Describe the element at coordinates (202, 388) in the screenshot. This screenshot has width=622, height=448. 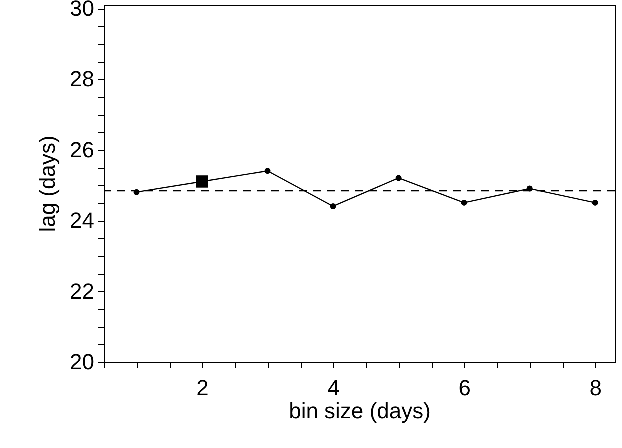
I see `x-tick-label: 2` at that location.